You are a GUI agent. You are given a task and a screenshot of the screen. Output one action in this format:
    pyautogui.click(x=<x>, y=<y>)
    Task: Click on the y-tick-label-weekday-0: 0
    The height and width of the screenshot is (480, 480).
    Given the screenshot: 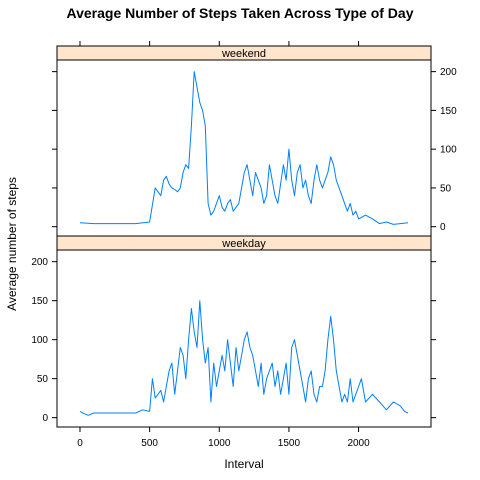 What is the action you would take?
    pyautogui.click(x=45, y=418)
    